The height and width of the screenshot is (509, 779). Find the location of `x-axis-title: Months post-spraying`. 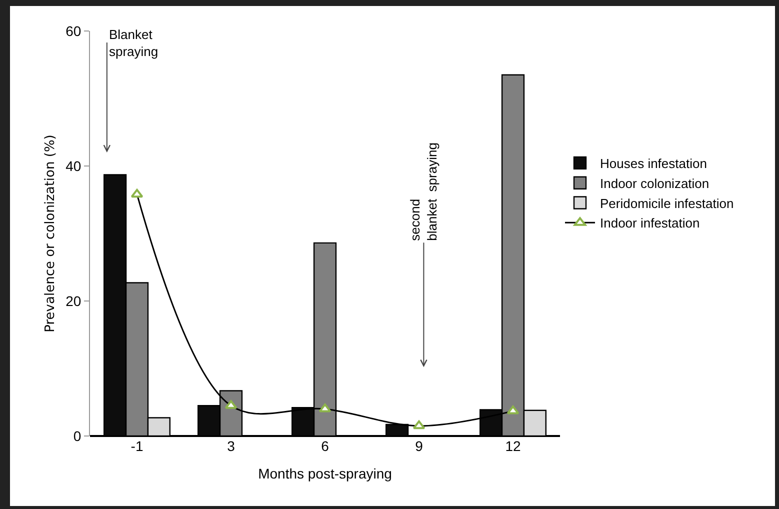

x-axis-title: Months post-spraying is located at coordinates (325, 473).